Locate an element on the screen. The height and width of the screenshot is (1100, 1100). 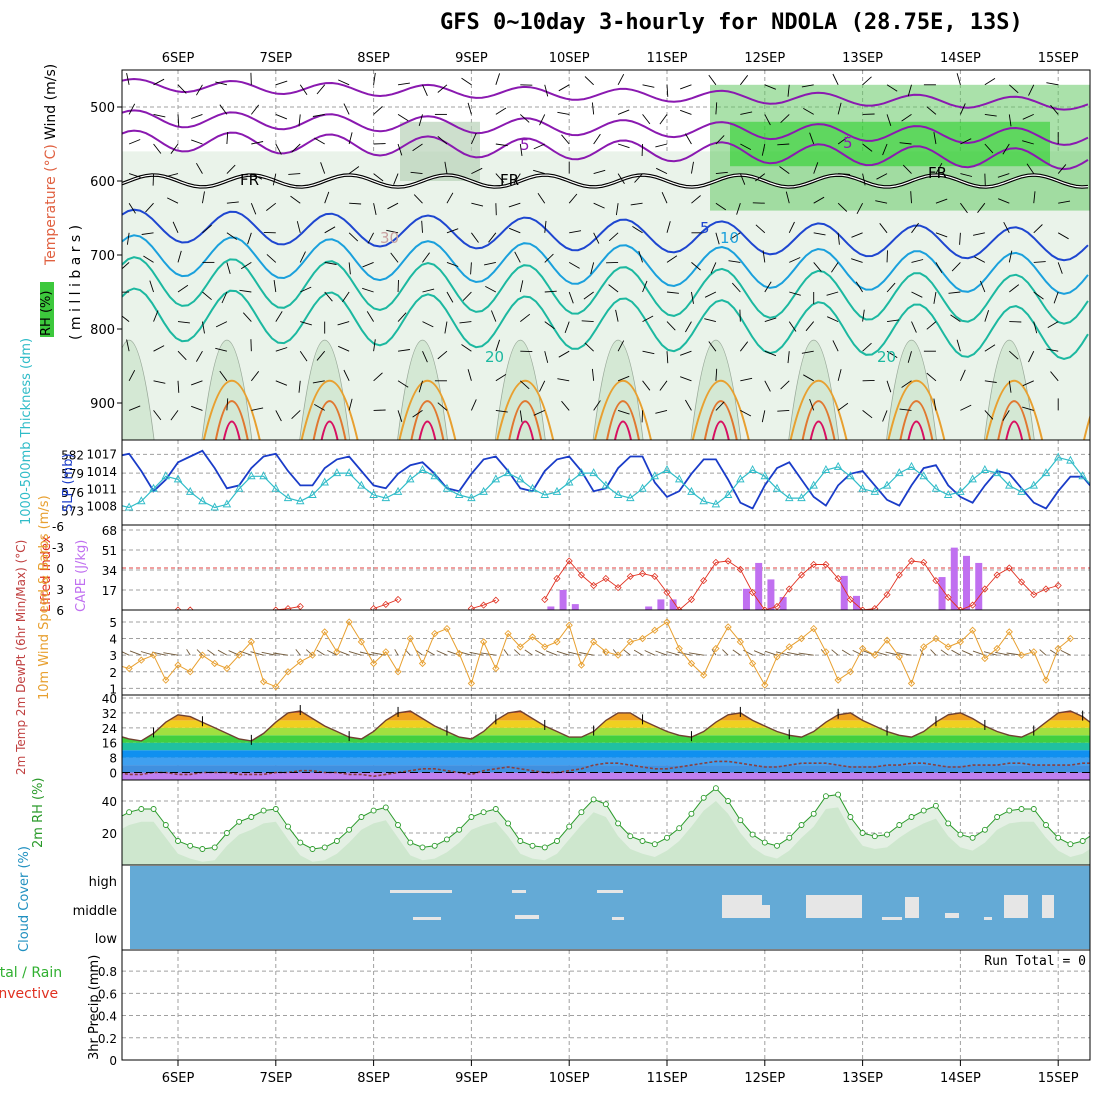
ylabel-li: Lifted Index is located at coordinates (46, 573).